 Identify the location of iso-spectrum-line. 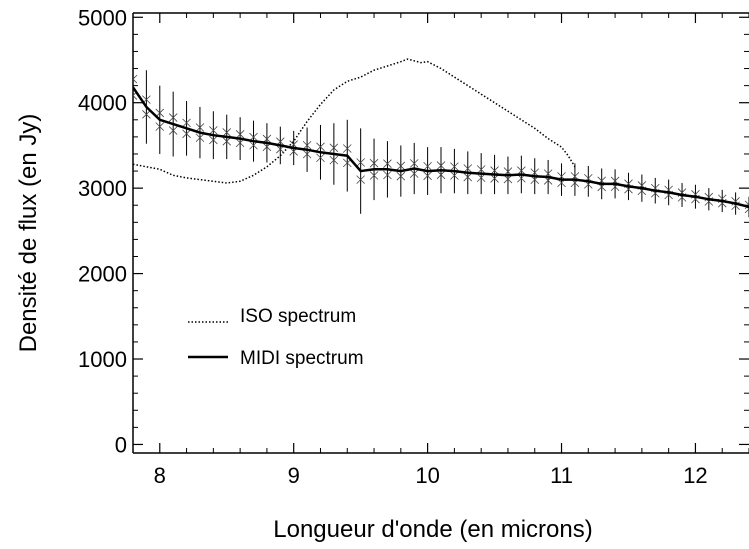
(354, 121).